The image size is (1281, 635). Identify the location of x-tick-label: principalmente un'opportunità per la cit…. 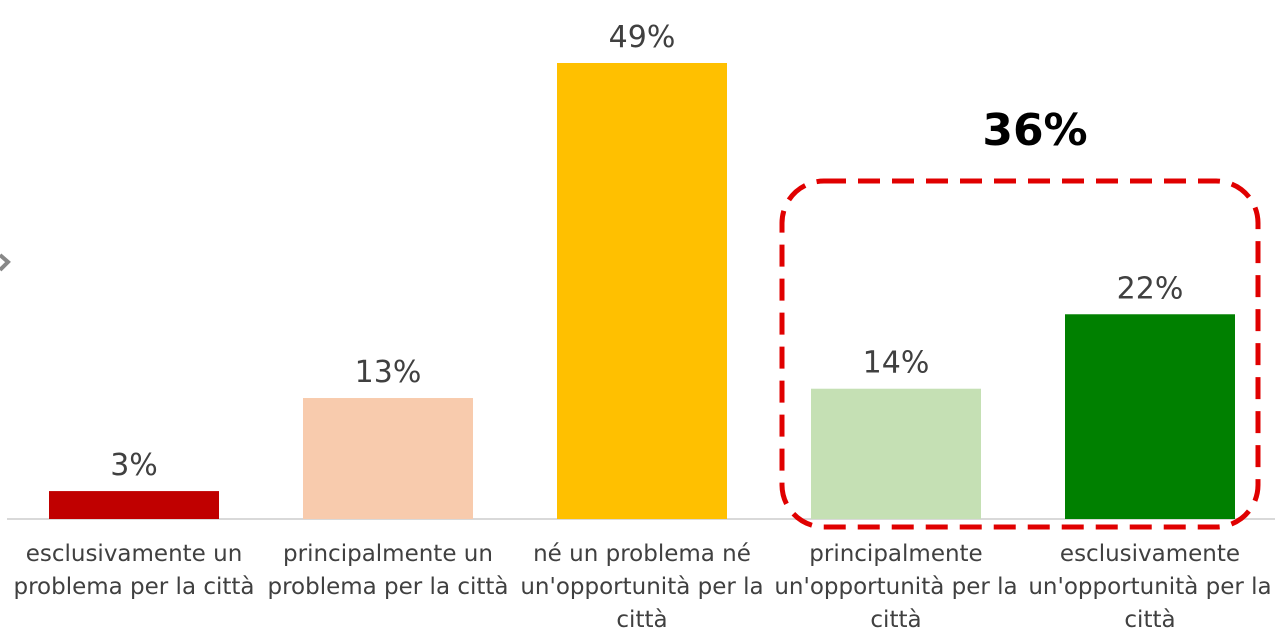
(896, 587).